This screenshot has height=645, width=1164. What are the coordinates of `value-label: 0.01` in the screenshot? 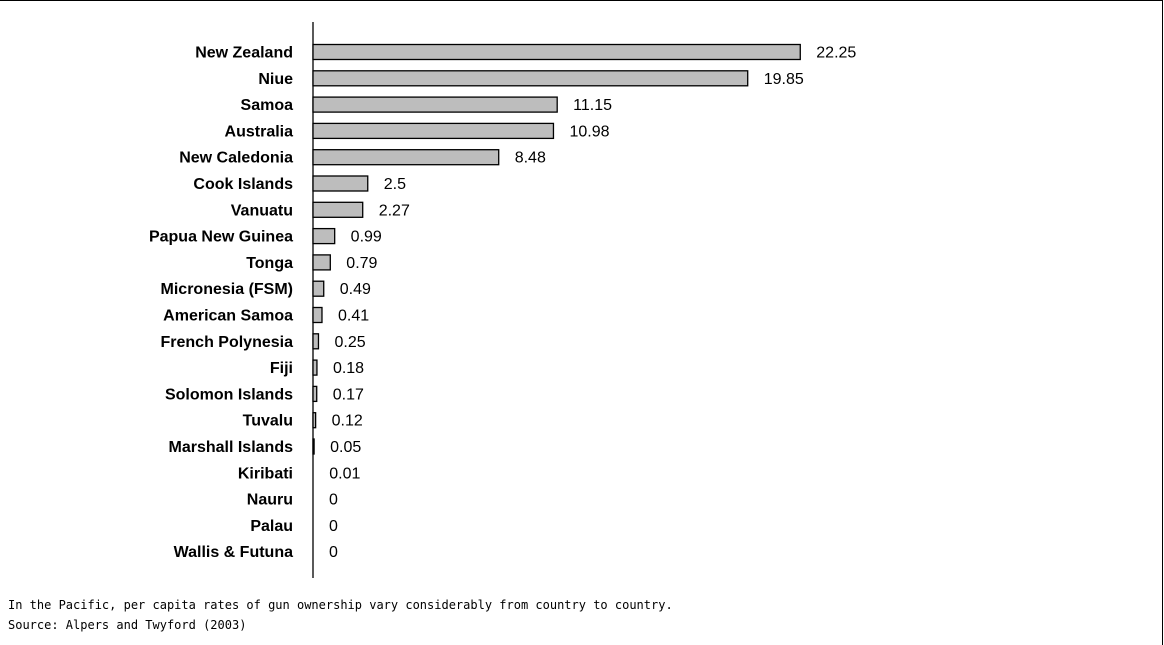 It's located at (344, 473).